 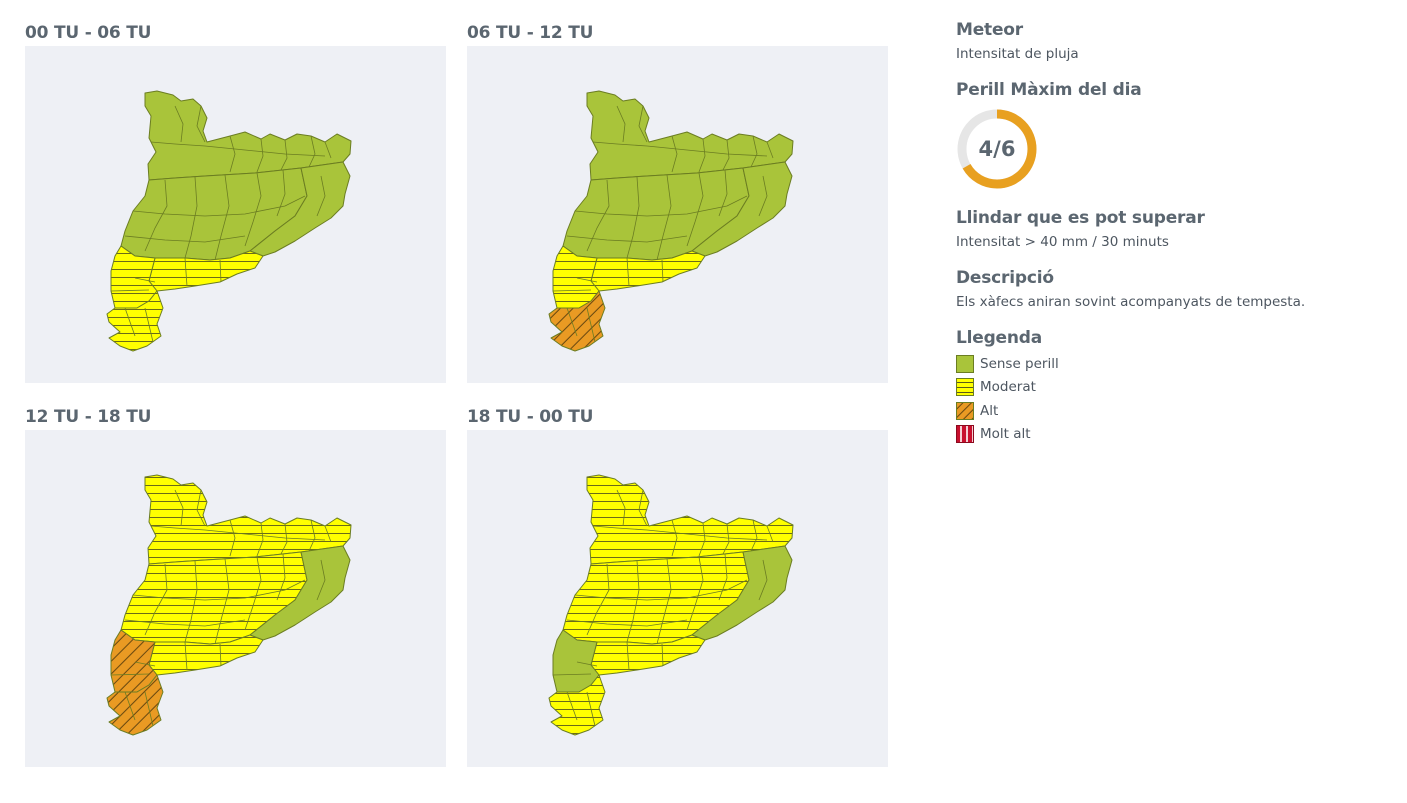 I want to click on llegenda-heading: Llegenda, so click(x=999, y=338).